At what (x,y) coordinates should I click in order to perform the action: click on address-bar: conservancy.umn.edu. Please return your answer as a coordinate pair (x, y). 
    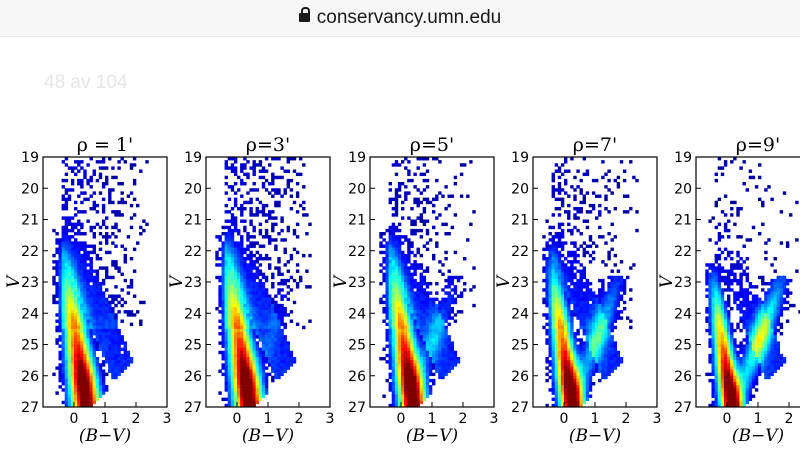
    Looking at the image, I should click on (400, 18).